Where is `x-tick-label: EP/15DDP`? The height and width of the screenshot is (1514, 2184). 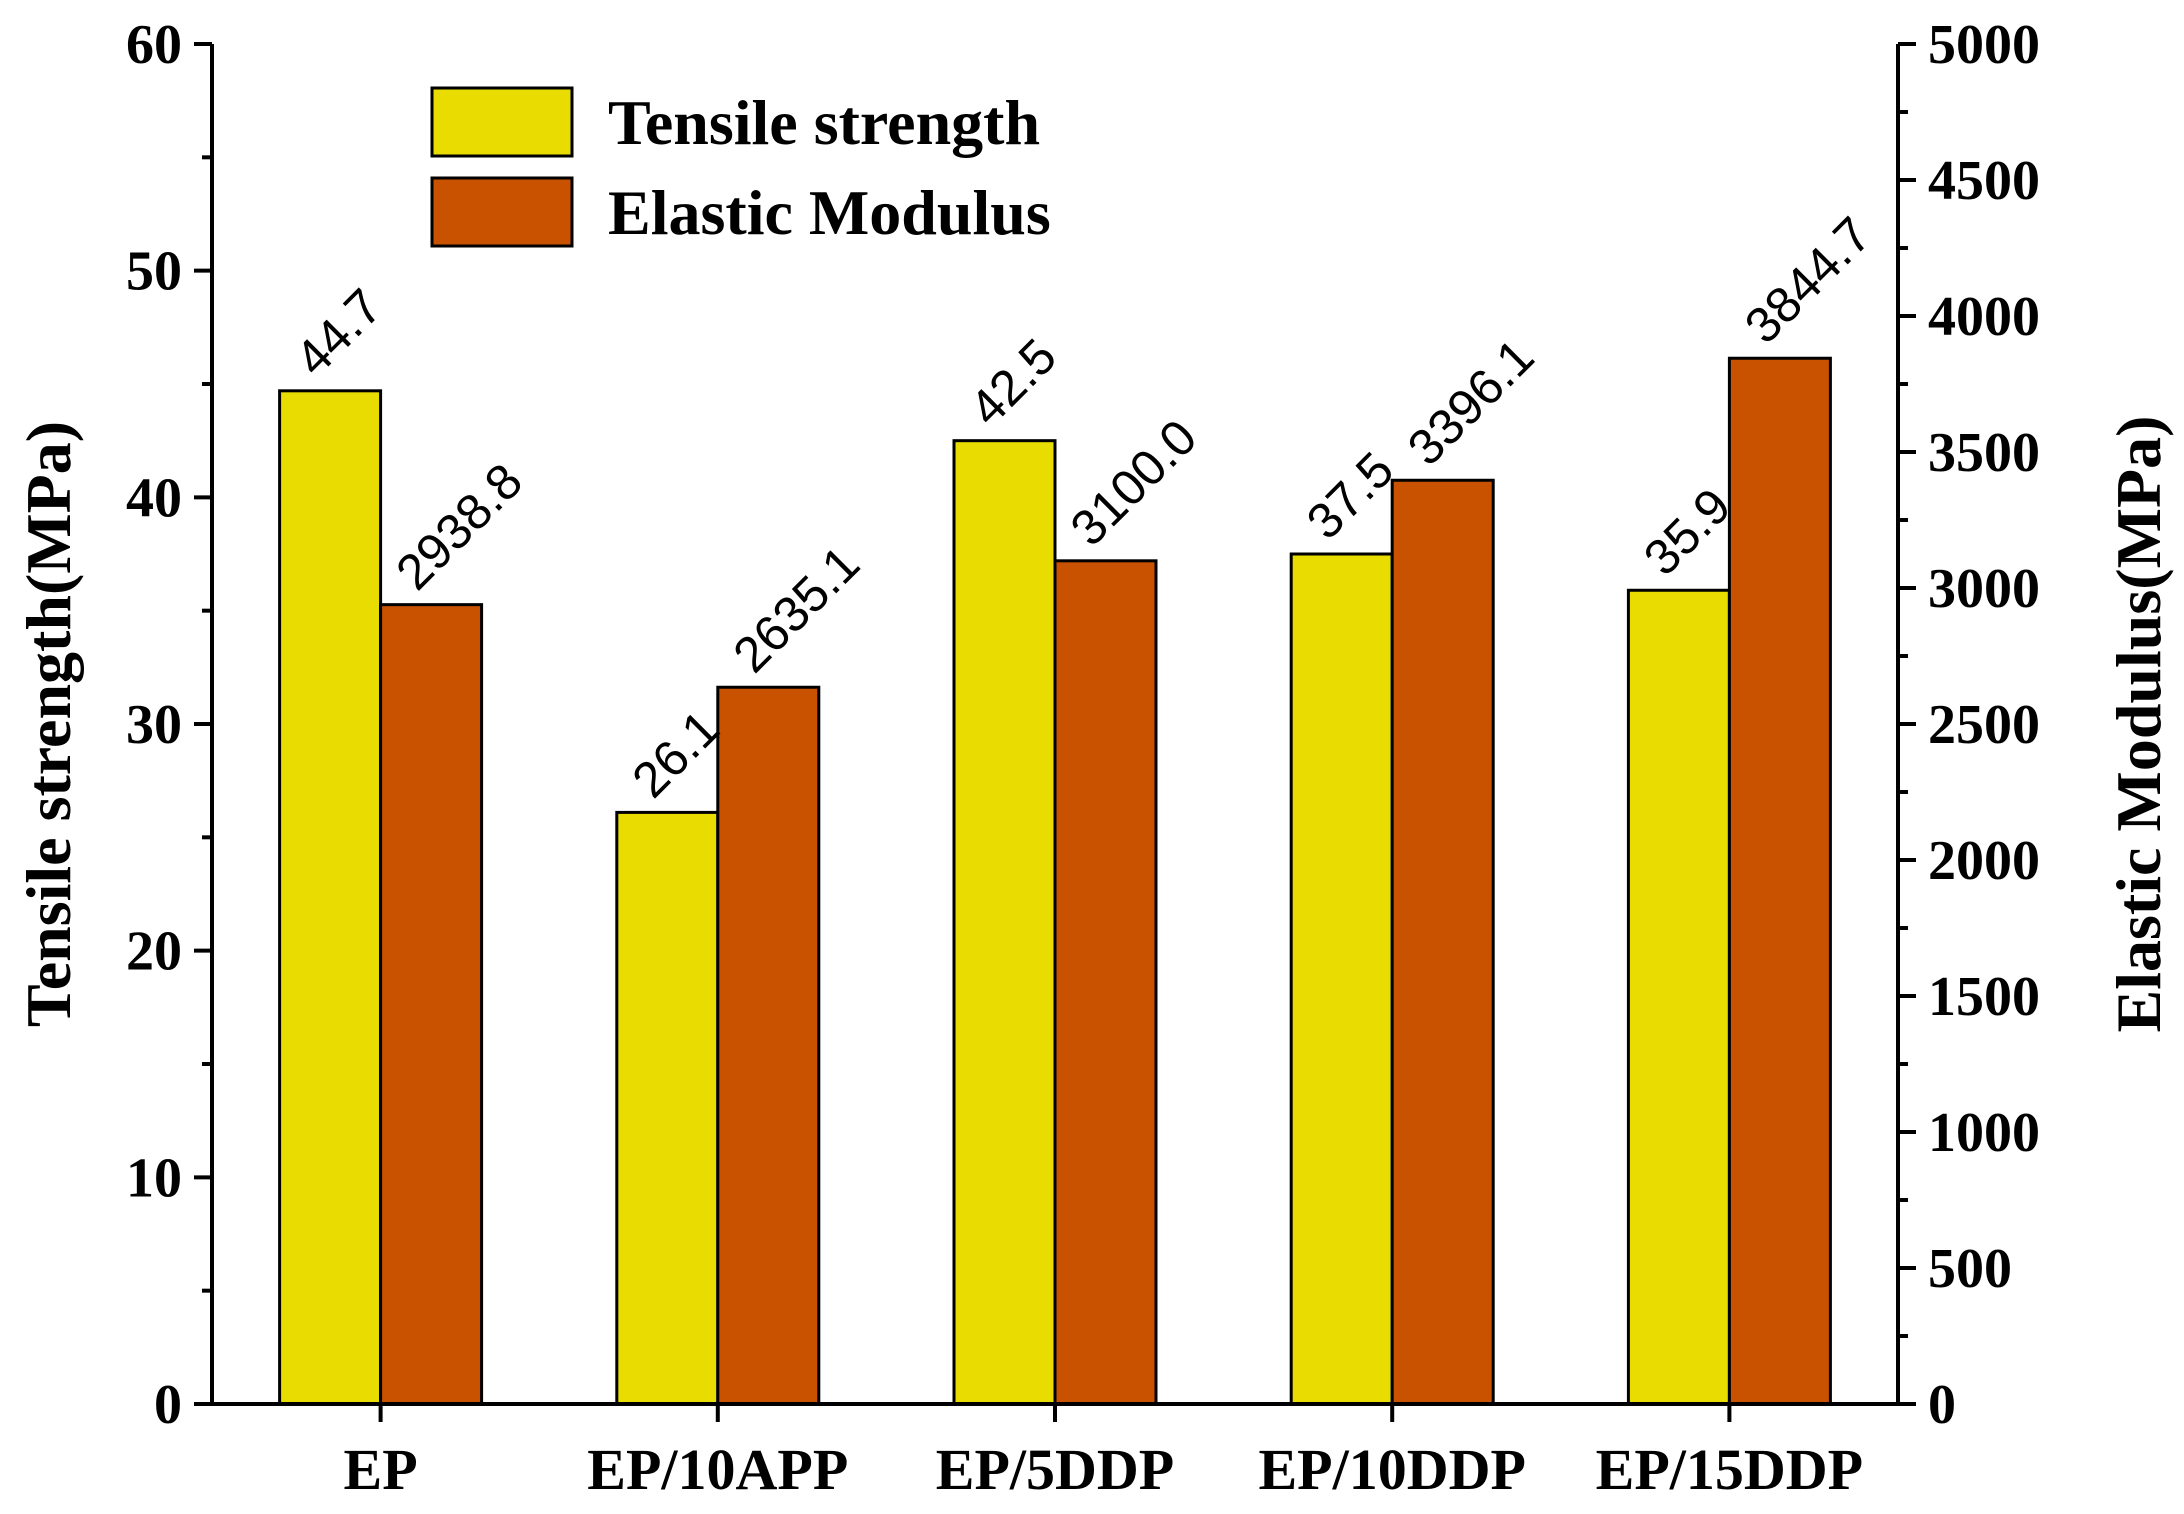 x-tick-label: EP/15DDP is located at coordinates (1729, 1469).